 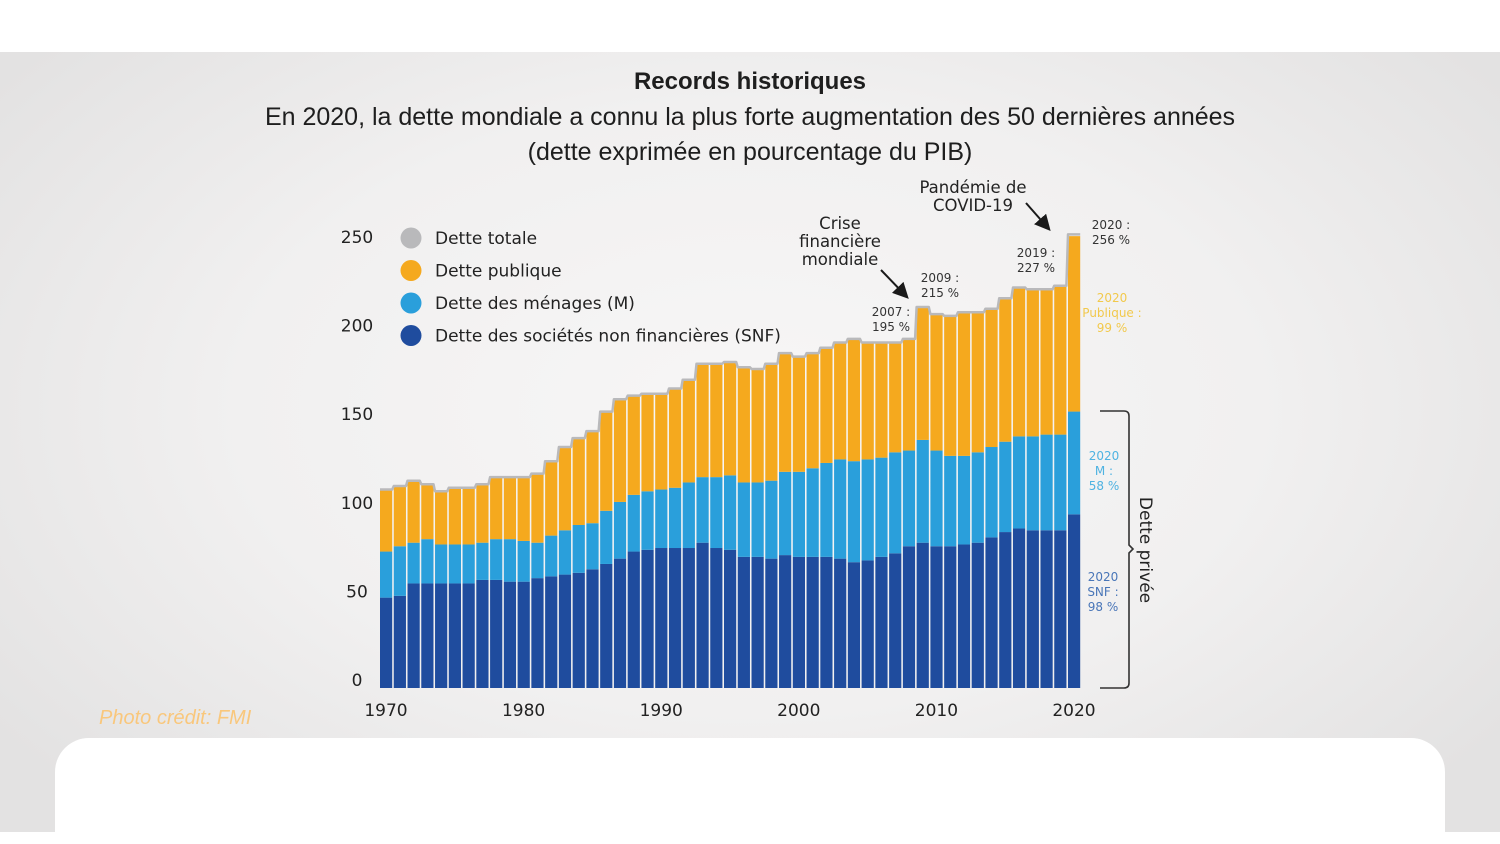 What do you see at coordinates (1060, 482) in the screenshot?
I see `bar-households-2019` at bounding box center [1060, 482].